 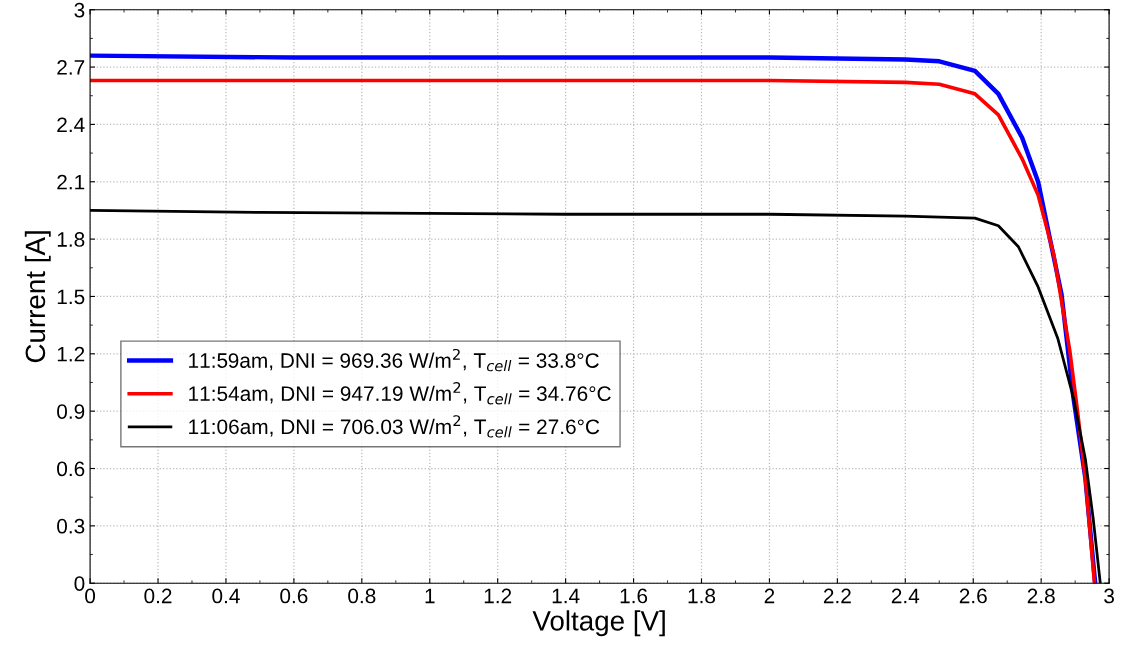 I want to click on legend-label: 11:59am, DNI = 969.36 W/m$^{2}$, T$_{cell}$ = 33.8°C, so click(x=394, y=360).